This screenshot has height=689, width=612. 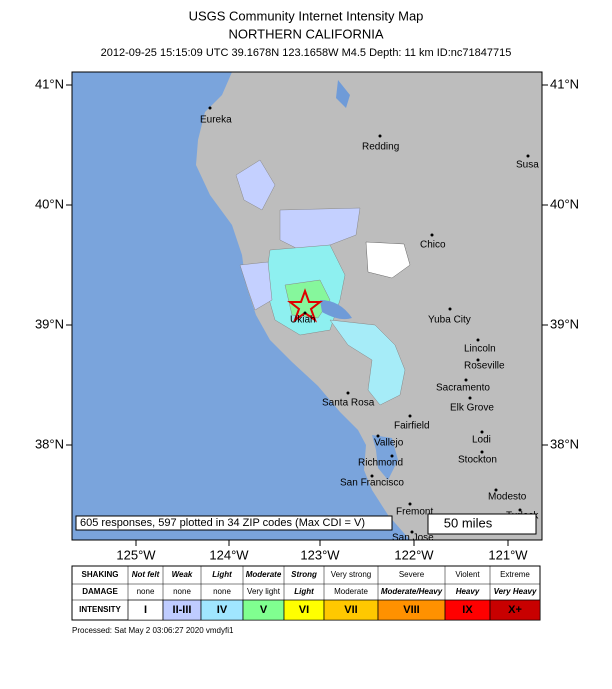 I want to click on region: NORTHERN CALIFORNIA, so click(x=305, y=33).